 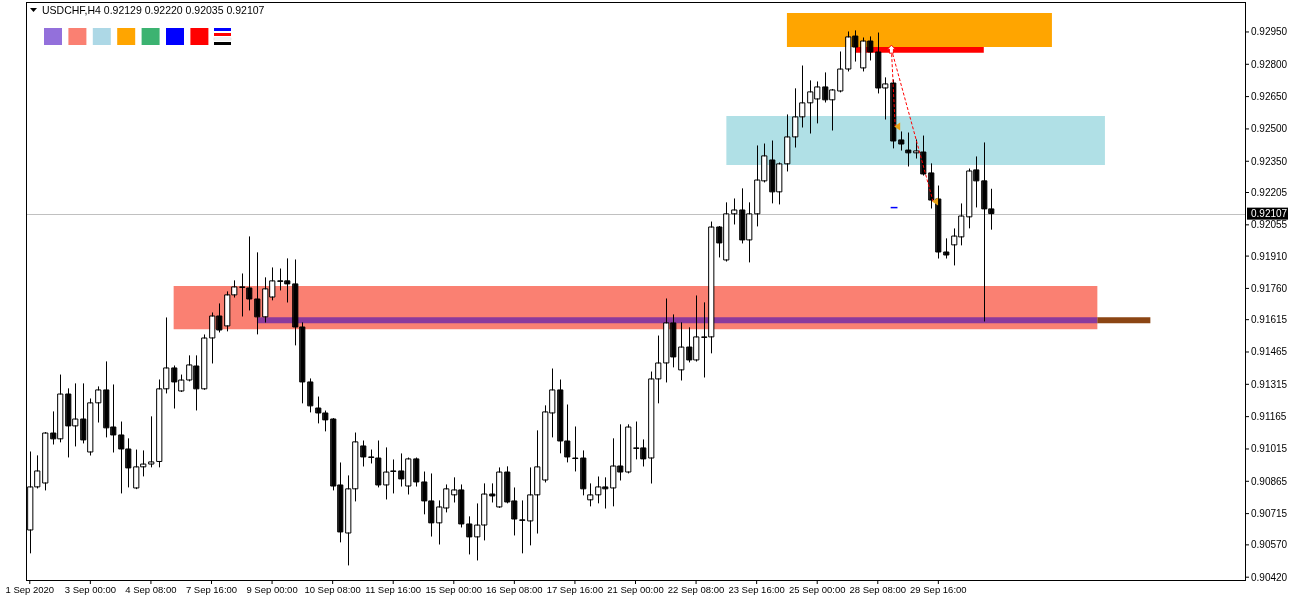 I want to click on y-tick-label: 0.90570, so click(x=1269, y=545).